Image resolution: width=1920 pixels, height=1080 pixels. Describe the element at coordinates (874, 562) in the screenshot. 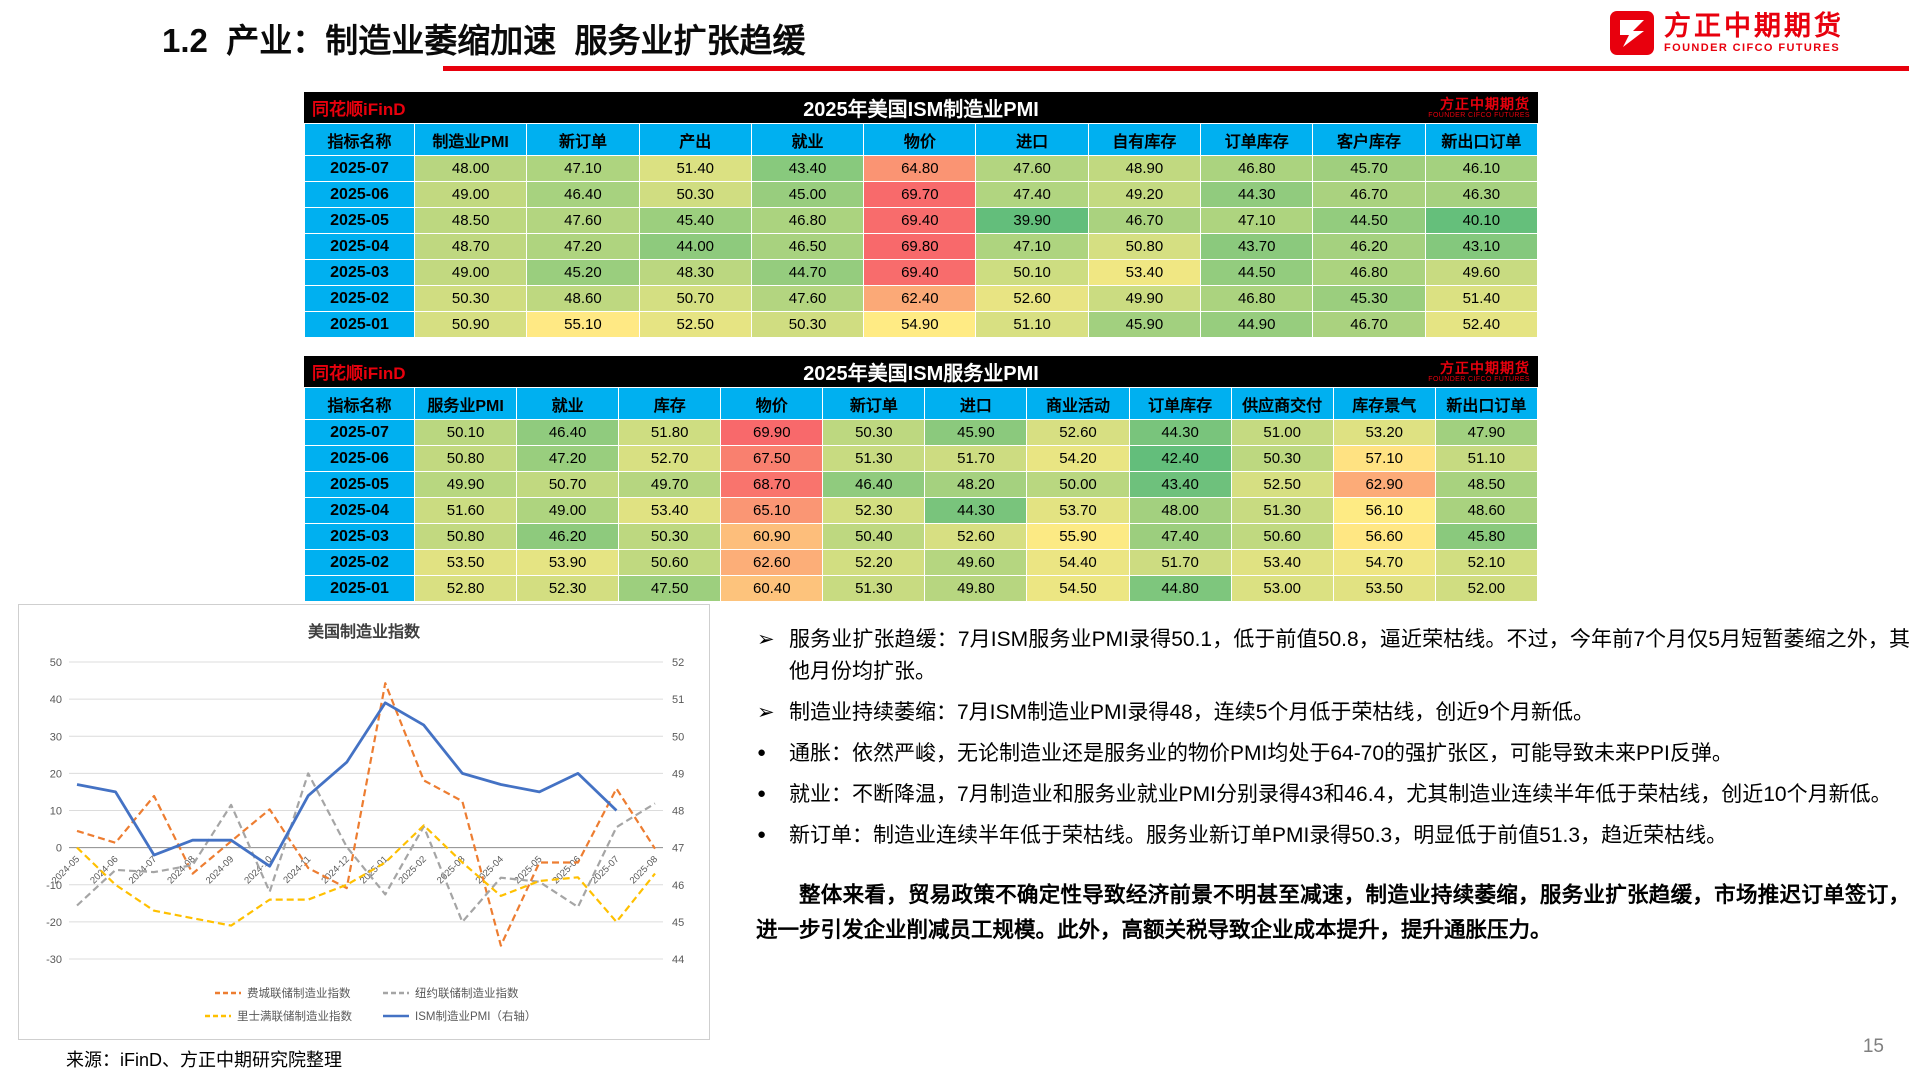

I see `value-cell: 52.20` at that location.